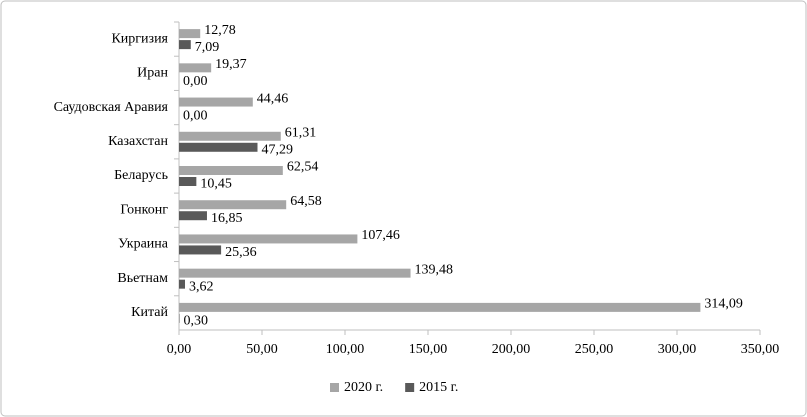 Image resolution: width=807 pixels, height=417 pixels. Describe the element at coordinates (511, 349) in the screenshot. I see `x-tick-label: 200,00` at that location.